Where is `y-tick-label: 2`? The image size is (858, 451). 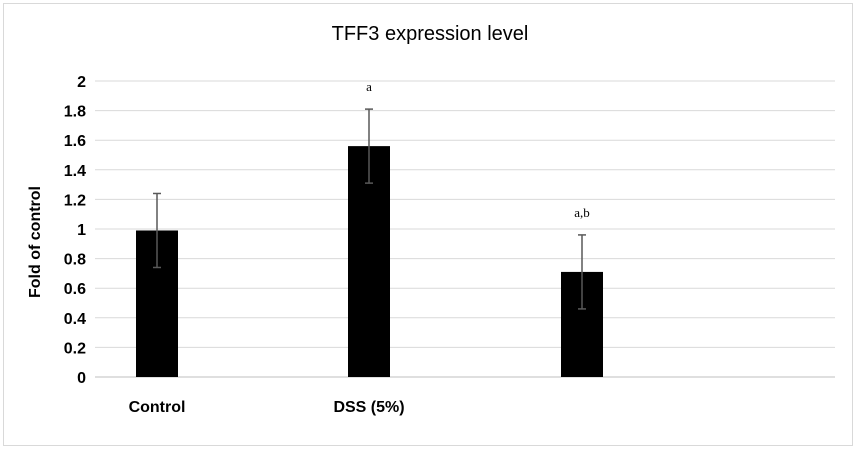 y-tick-label: 2 is located at coordinates (81, 82).